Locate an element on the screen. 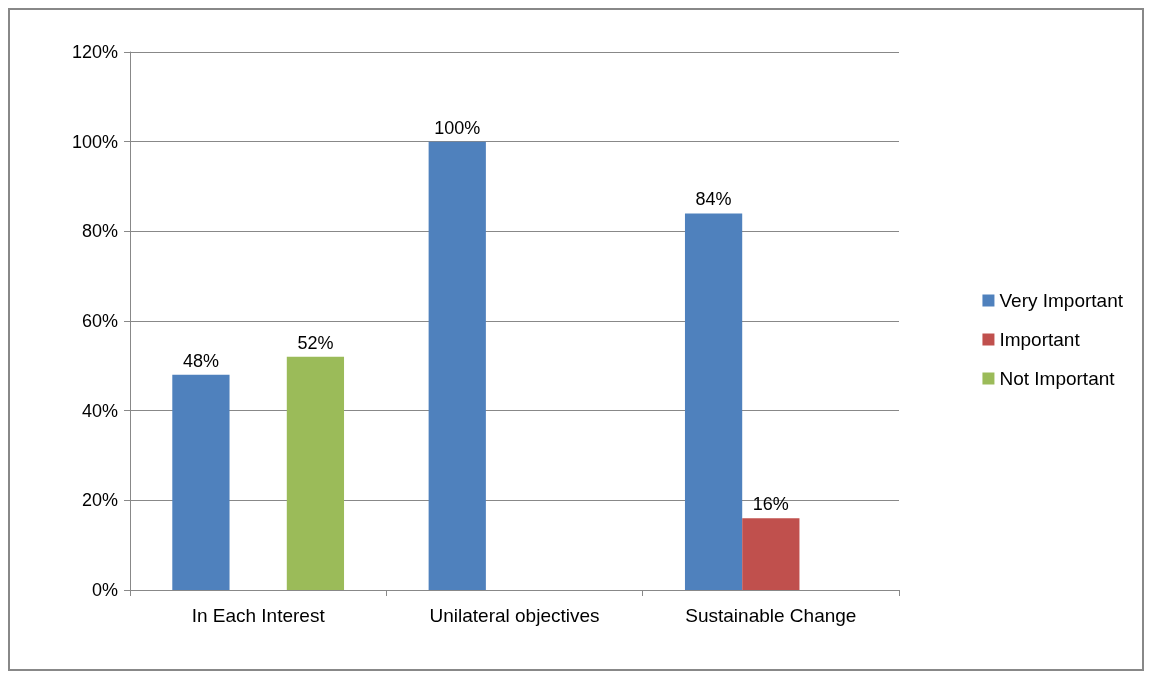  y-tick-label: 40% is located at coordinates (99, 410).